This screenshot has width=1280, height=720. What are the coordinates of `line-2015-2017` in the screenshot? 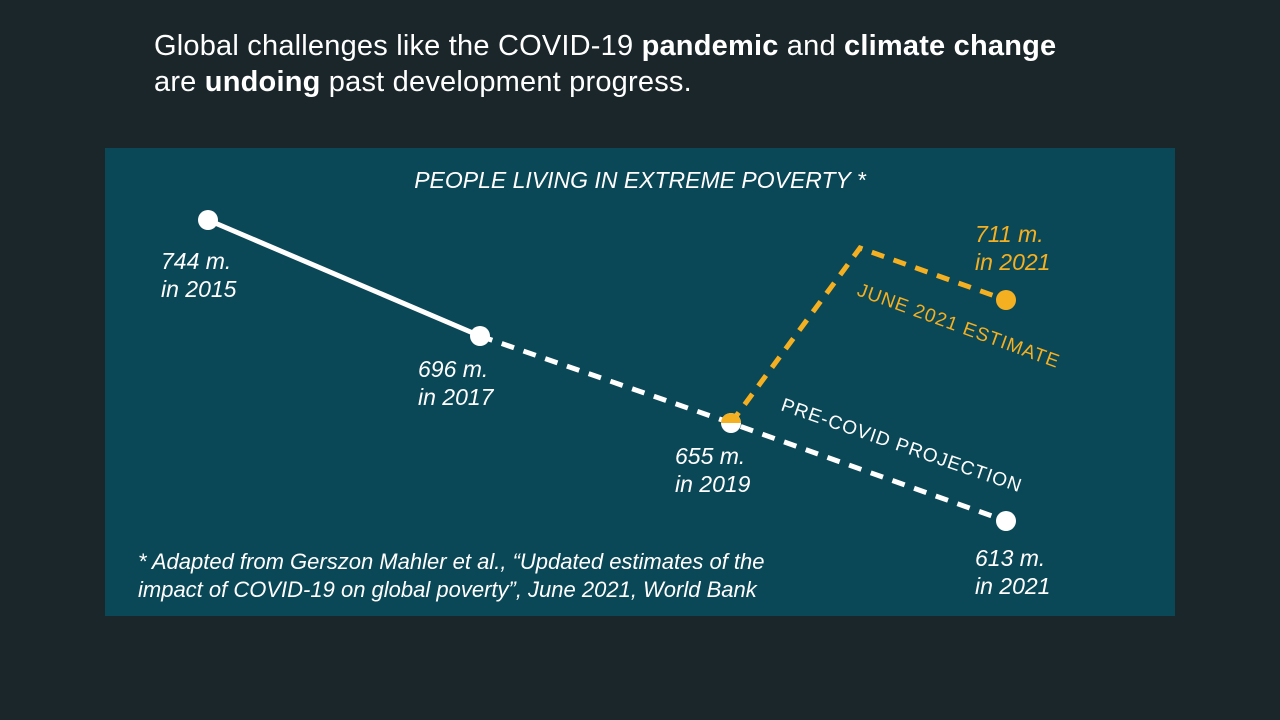 It's located at (344, 278).